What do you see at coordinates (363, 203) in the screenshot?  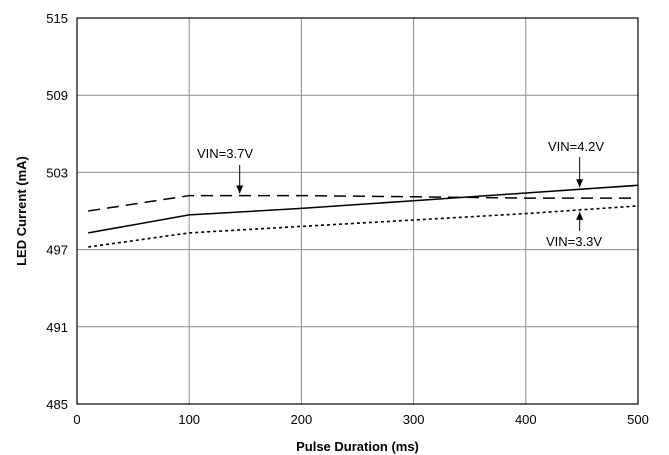 I see `series-line-vin-3-7v` at bounding box center [363, 203].